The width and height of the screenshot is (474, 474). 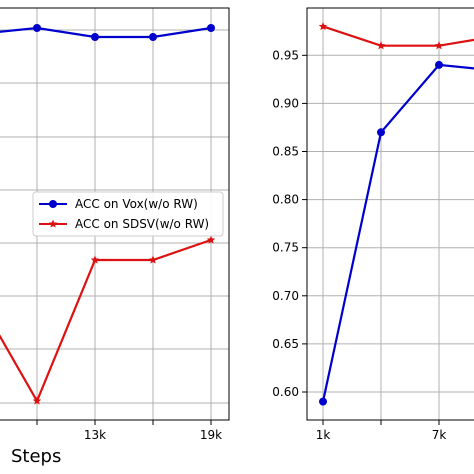 What do you see at coordinates (289, 223) in the screenshot?
I see `right-y-ticks: 0.60 0.65 0.70 0.75 0.80 0.85 0.90 0.95` at bounding box center [289, 223].